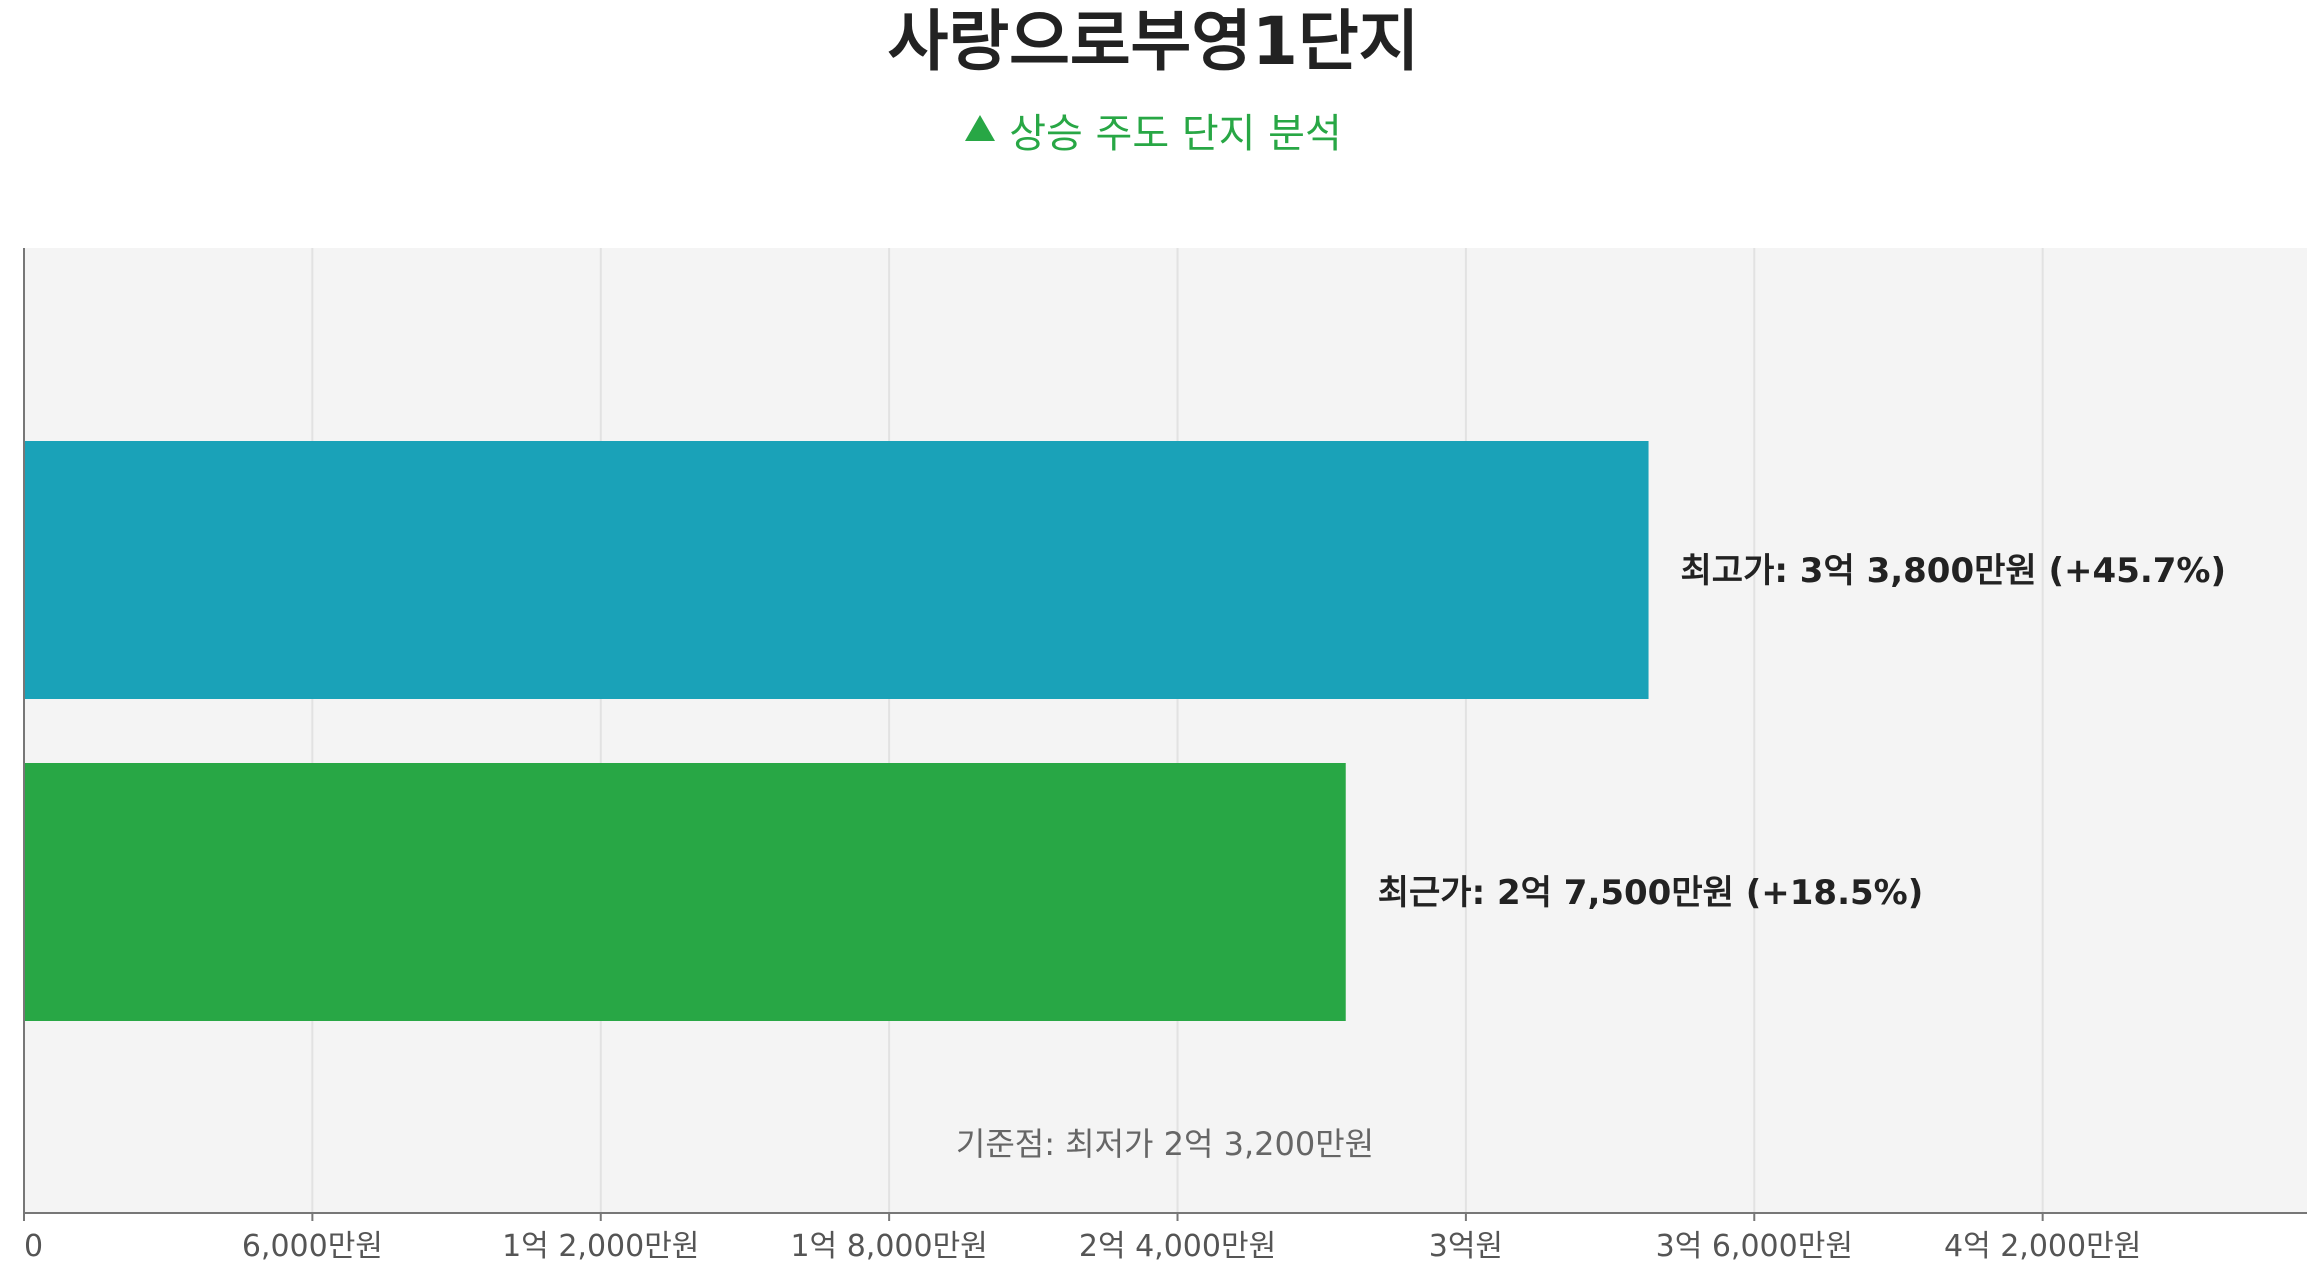  I want to click on x-tick-label: 4억 2,000만원, so click(2042, 1246).